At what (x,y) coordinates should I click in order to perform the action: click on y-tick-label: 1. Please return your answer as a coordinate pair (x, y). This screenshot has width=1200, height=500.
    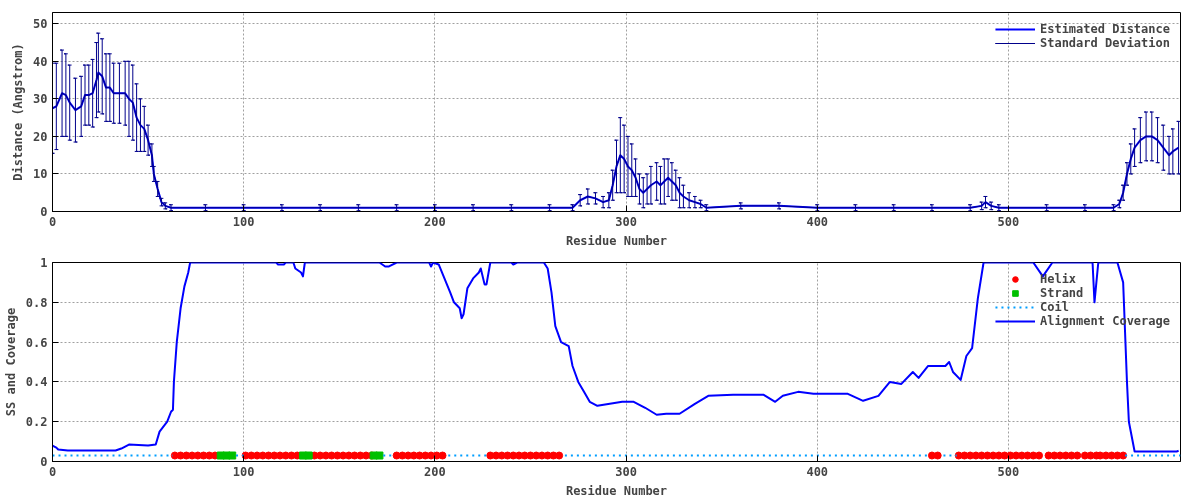
    Looking at the image, I should click on (44, 263).